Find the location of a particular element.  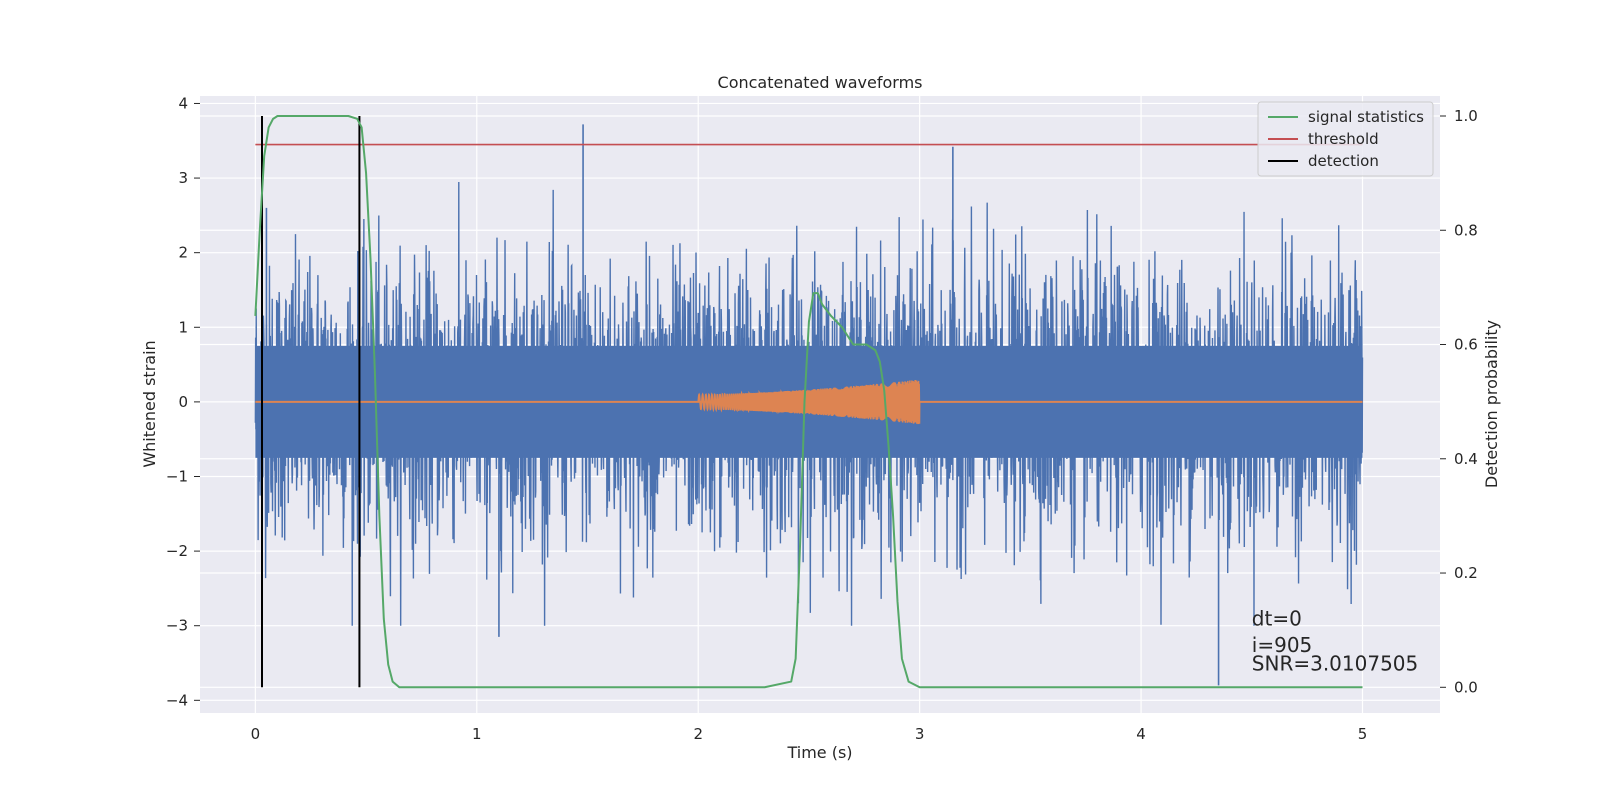

x-tick-label: 1 is located at coordinates (477, 734).